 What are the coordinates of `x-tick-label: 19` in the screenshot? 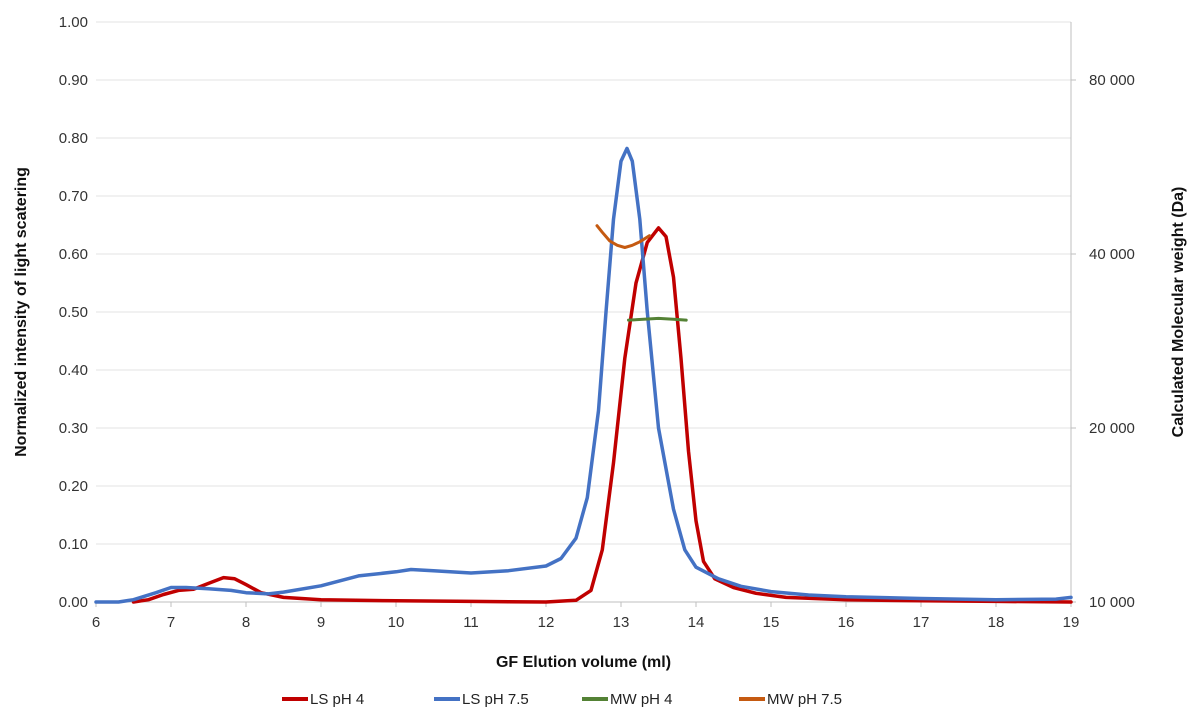 It's located at (1071, 622).